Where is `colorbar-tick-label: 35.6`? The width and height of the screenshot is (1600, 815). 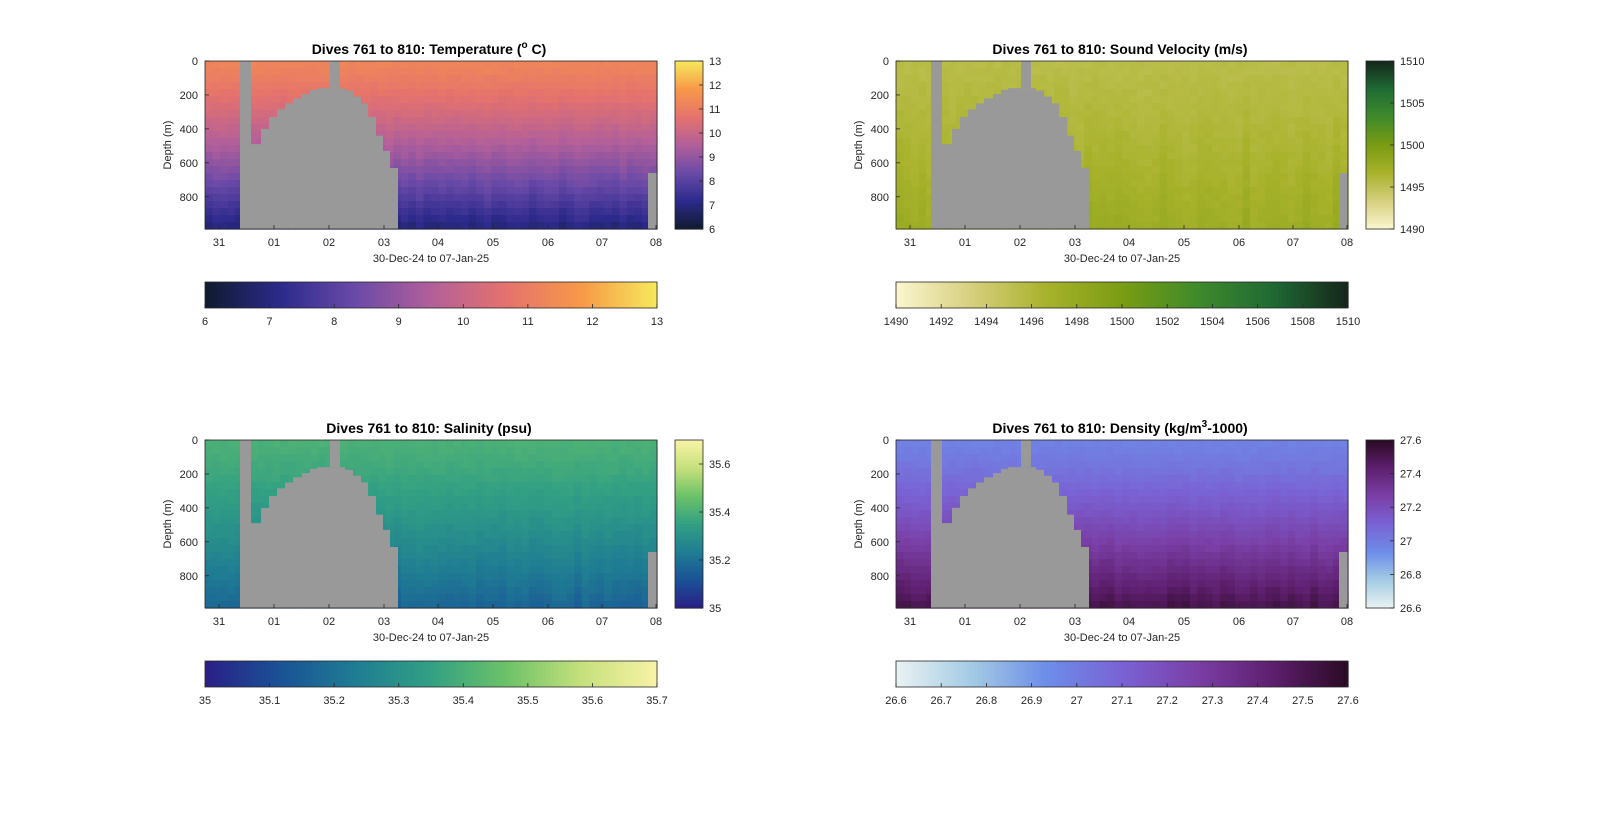 colorbar-tick-label: 35.6 is located at coordinates (719, 465).